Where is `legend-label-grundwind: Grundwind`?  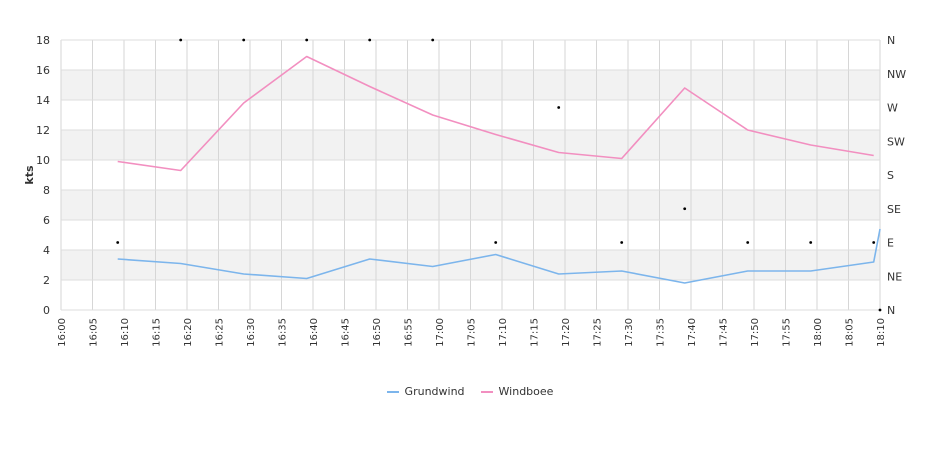
legend-label-grundwind: Grundwind is located at coordinates (434, 391).